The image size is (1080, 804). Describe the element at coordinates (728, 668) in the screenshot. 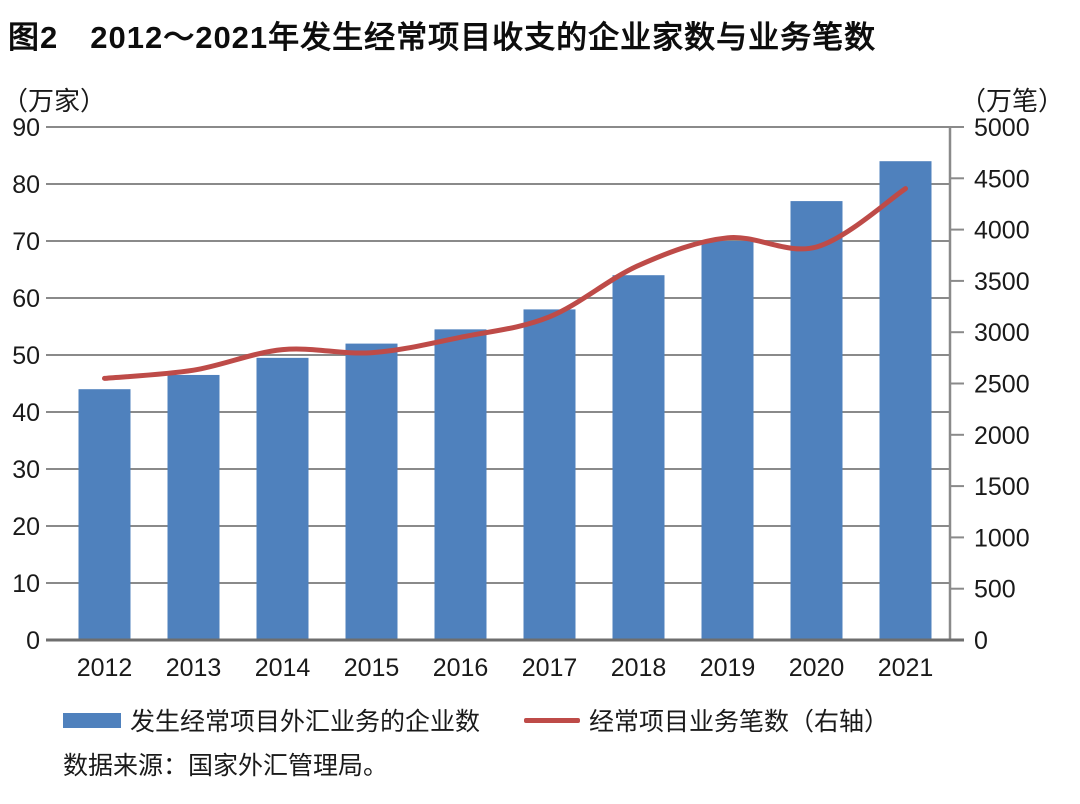

I see `x-axis-year-label: 2019` at that location.